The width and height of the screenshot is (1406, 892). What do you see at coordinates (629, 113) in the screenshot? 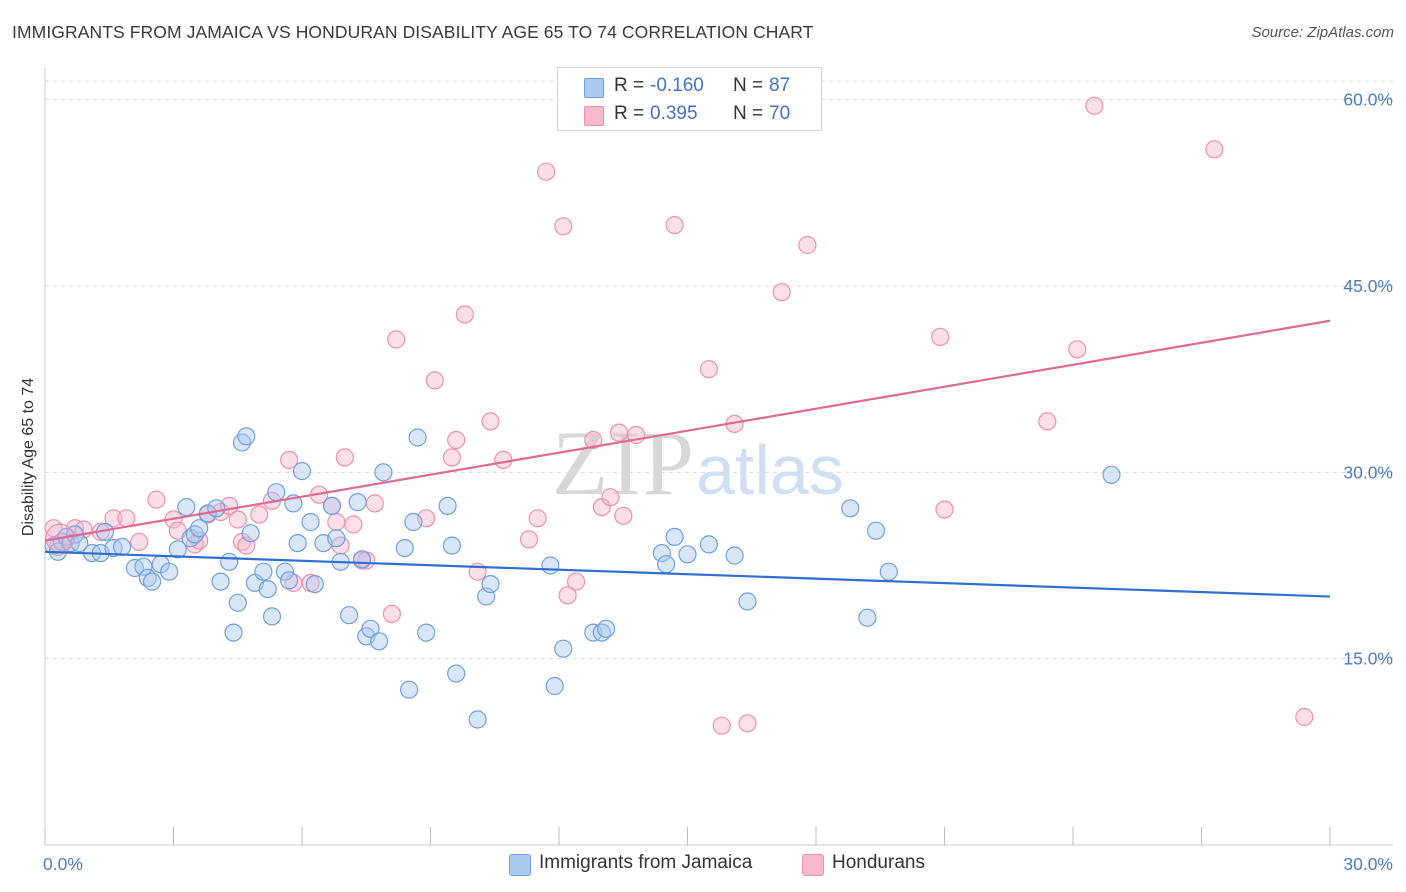
I see `r-label: R =` at bounding box center [629, 113].